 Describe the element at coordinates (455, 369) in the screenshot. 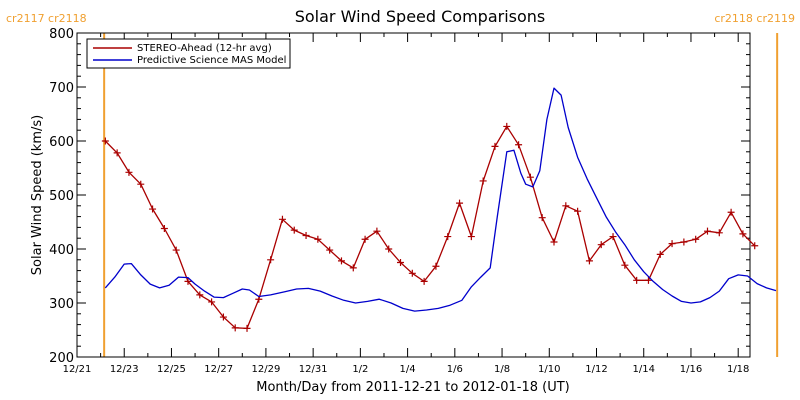

I see `x-tick-label-1/6: 1/6` at that location.